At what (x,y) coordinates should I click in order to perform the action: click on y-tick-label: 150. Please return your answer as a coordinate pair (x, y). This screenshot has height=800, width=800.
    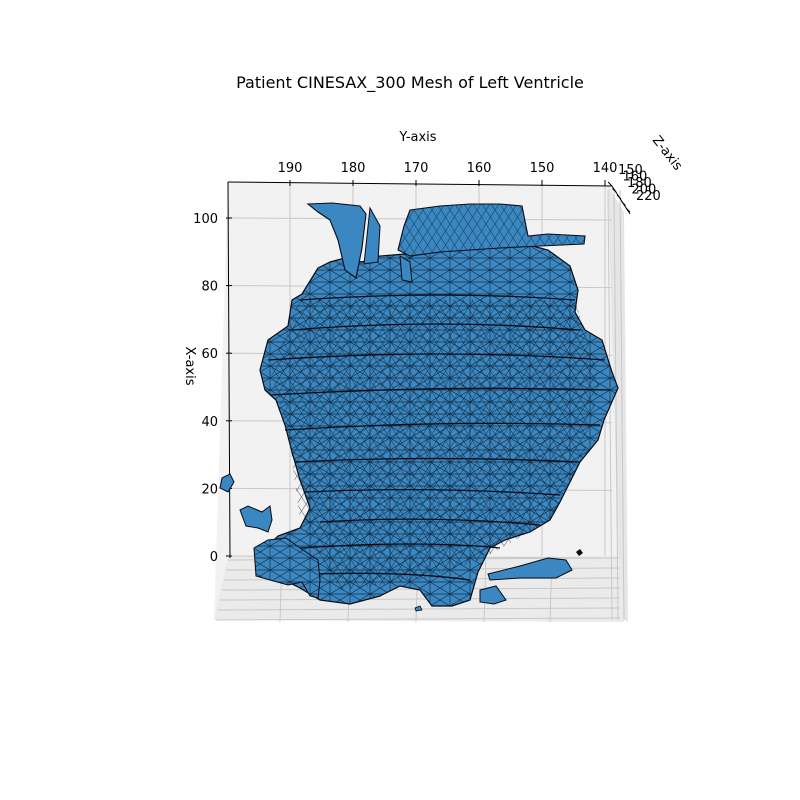
    Looking at the image, I should click on (542, 168).